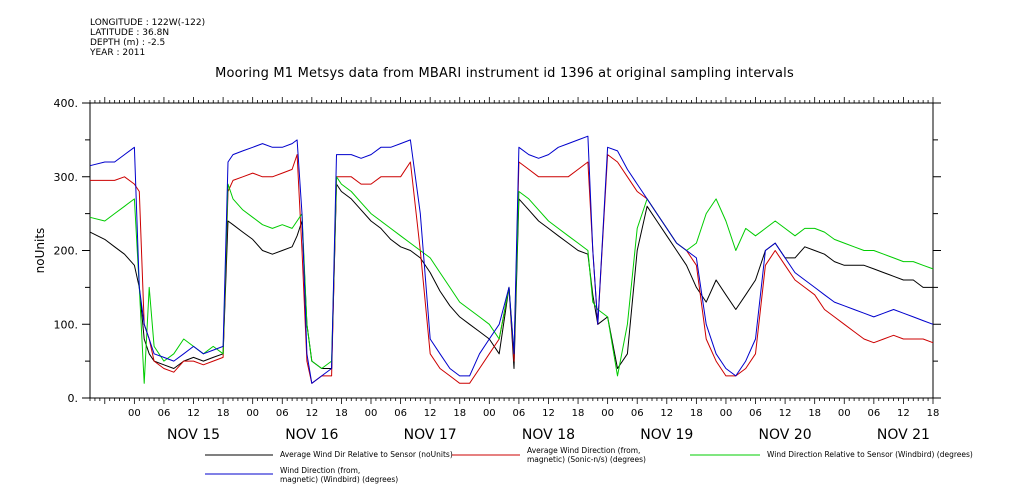 The height and width of the screenshot is (504, 1009). What do you see at coordinates (548, 435) in the screenshot?
I see `x-day-label: NOV 18` at bounding box center [548, 435].